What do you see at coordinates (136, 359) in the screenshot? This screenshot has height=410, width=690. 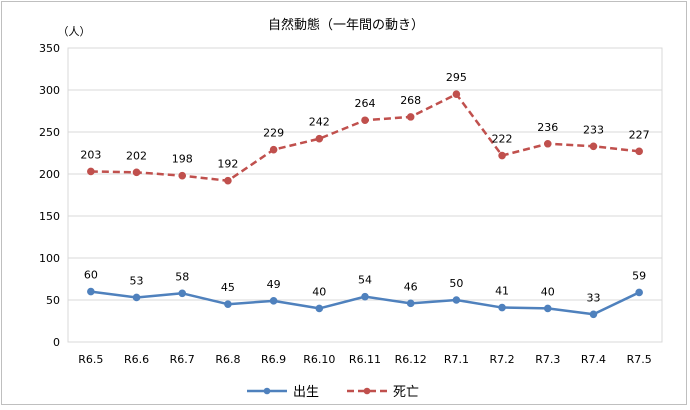 I see `x-tick-label: R6.6` at bounding box center [136, 359].